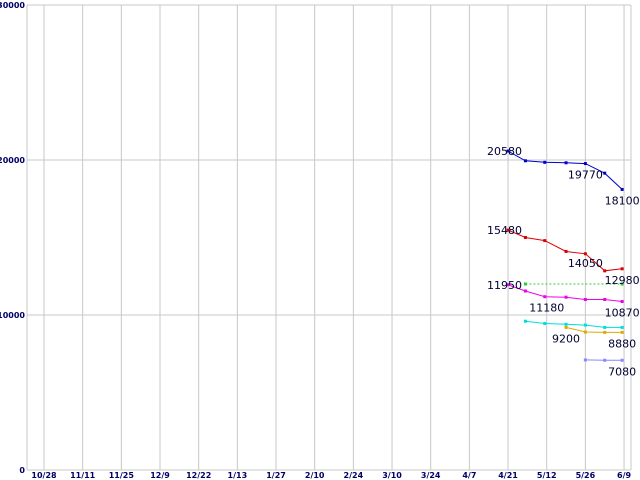 The image size is (640, 480). What do you see at coordinates (315, 475) in the screenshot?
I see `x-tick-label: 2/10` at bounding box center [315, 475].